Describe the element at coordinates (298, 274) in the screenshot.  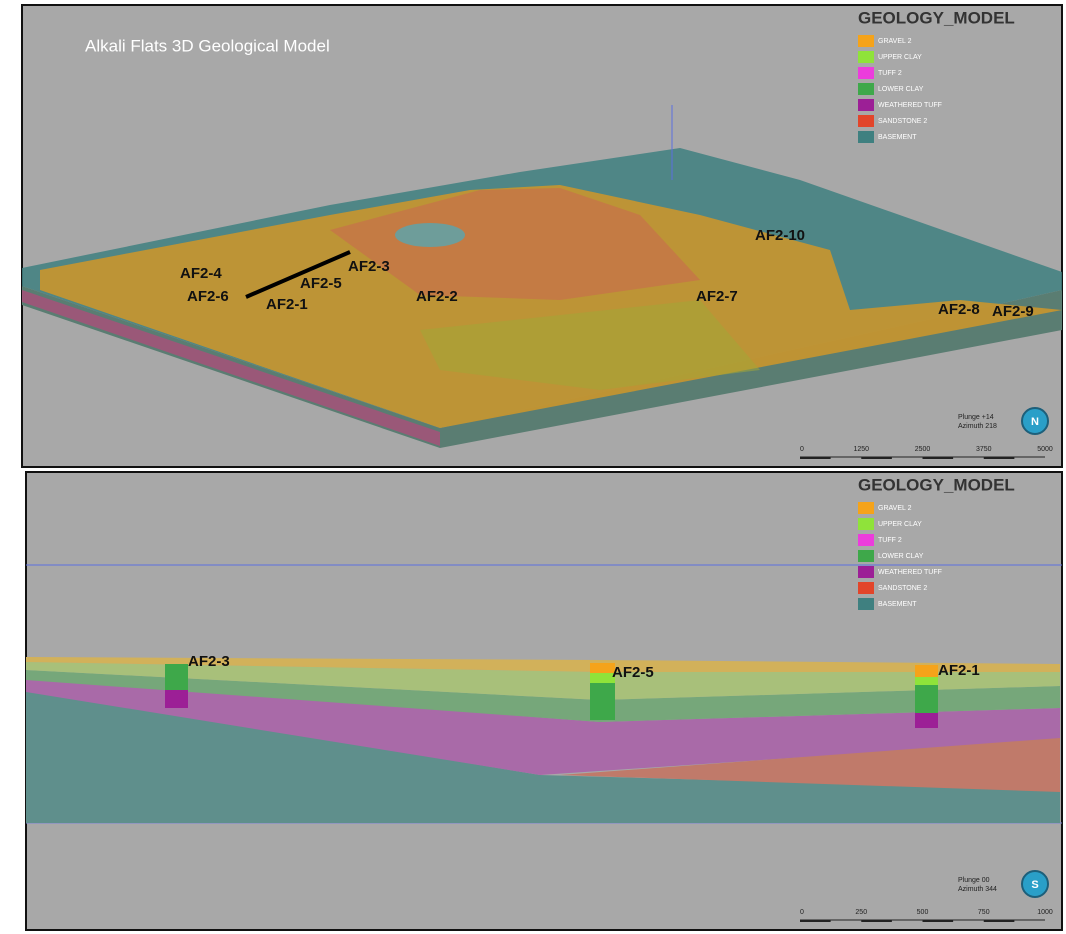
I see `section-line` at that location.